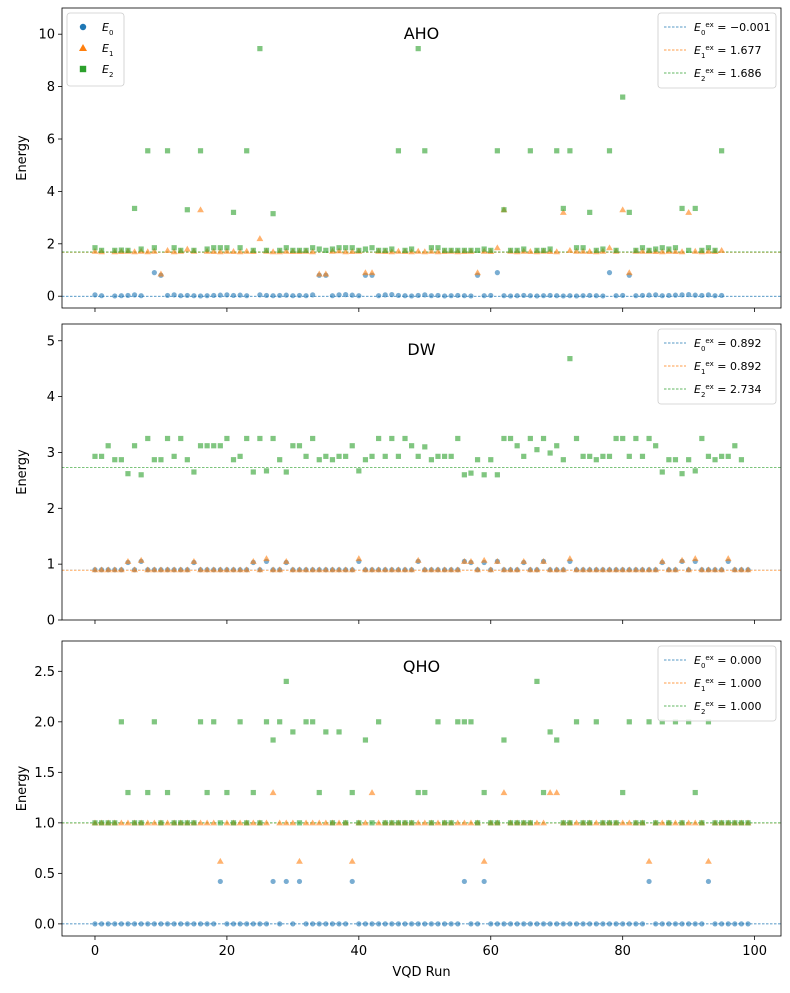 The width and height of the screenshot is (790, 993). Describe the element at coordinates (51, 341) in the screenshot. I see `y-tick-label: 5` at that location.